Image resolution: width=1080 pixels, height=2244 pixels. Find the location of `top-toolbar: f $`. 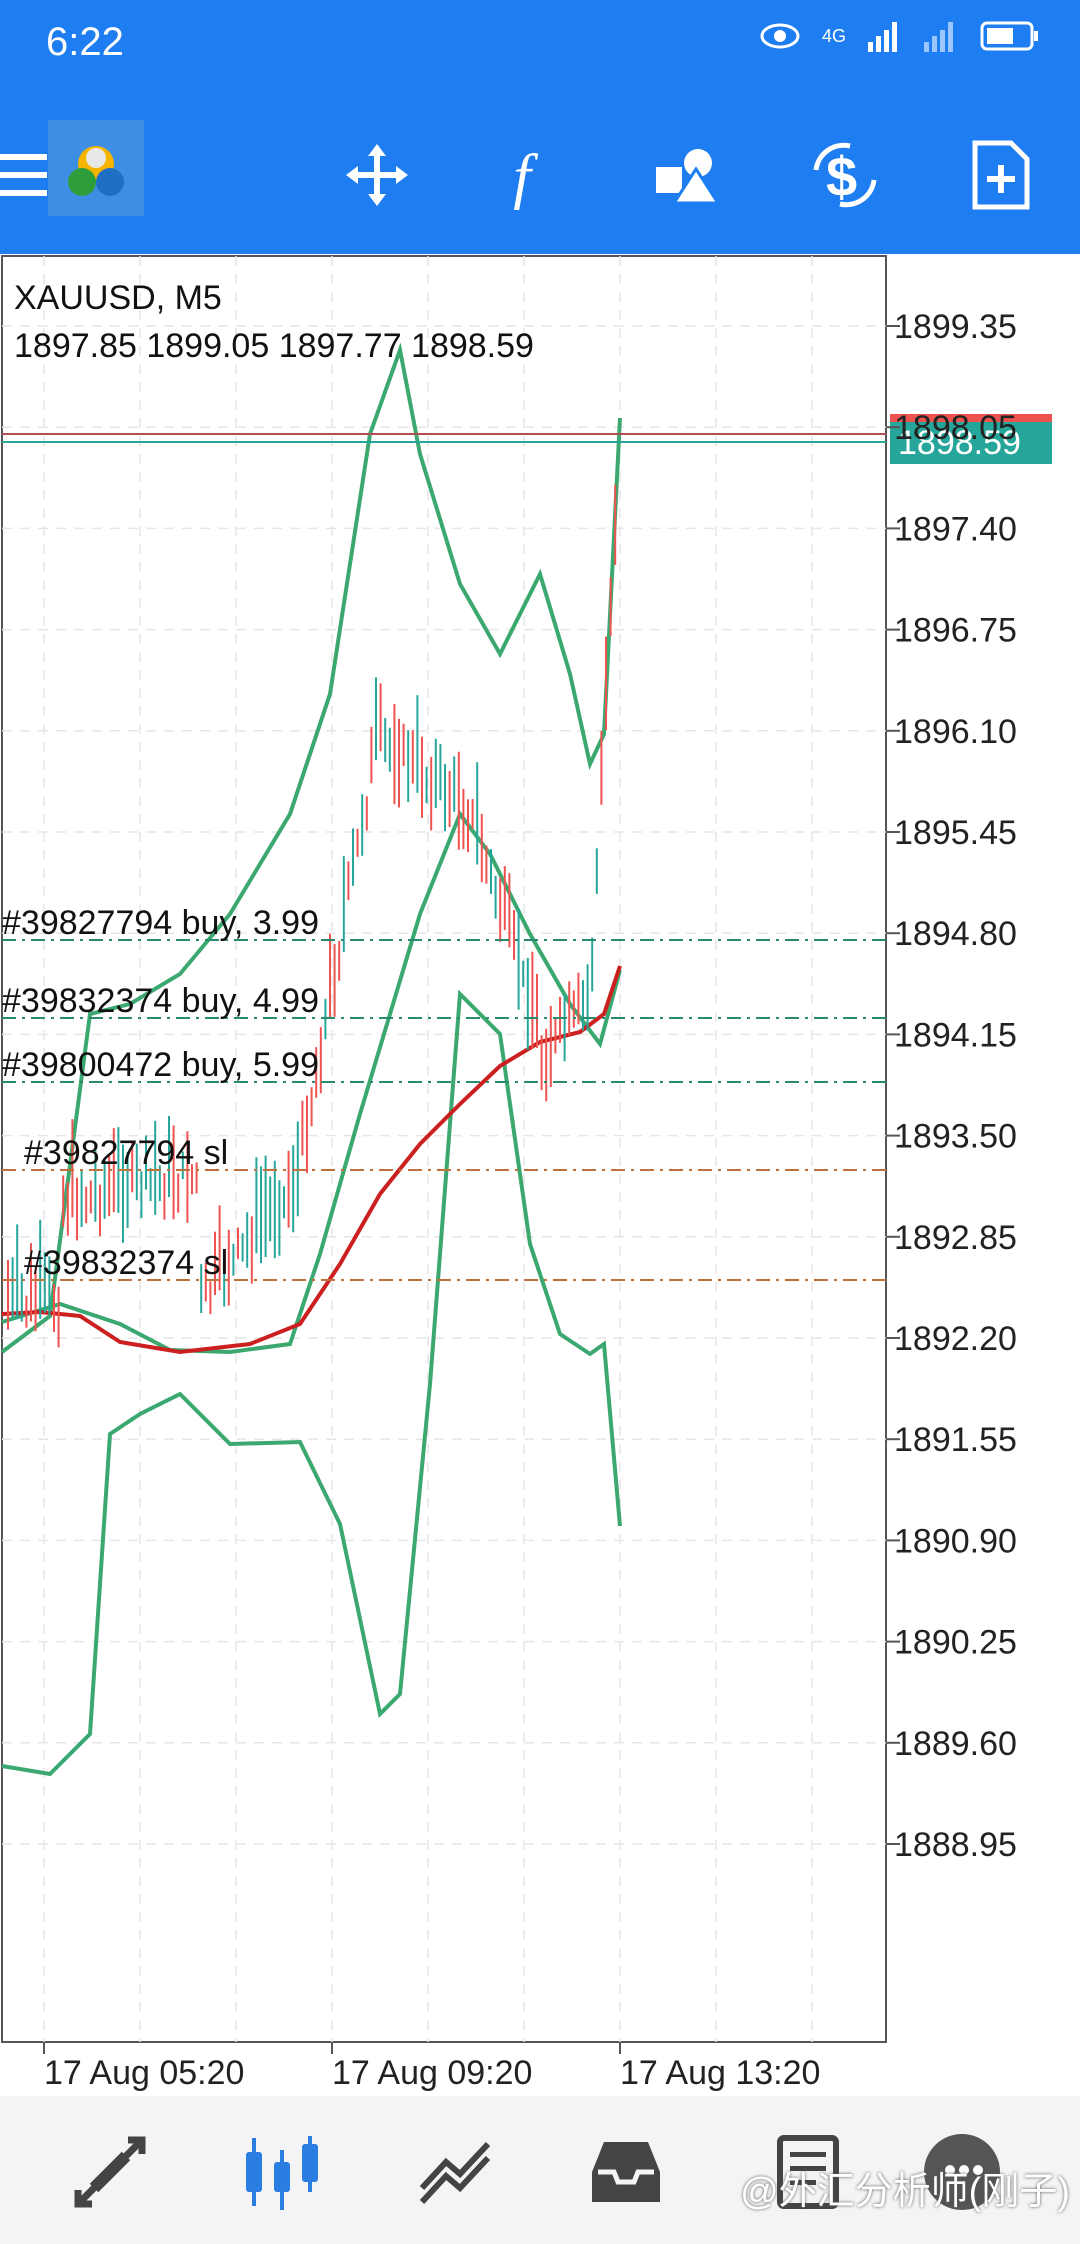

top-toolbar: f $ is located at coordinates (540, 175).